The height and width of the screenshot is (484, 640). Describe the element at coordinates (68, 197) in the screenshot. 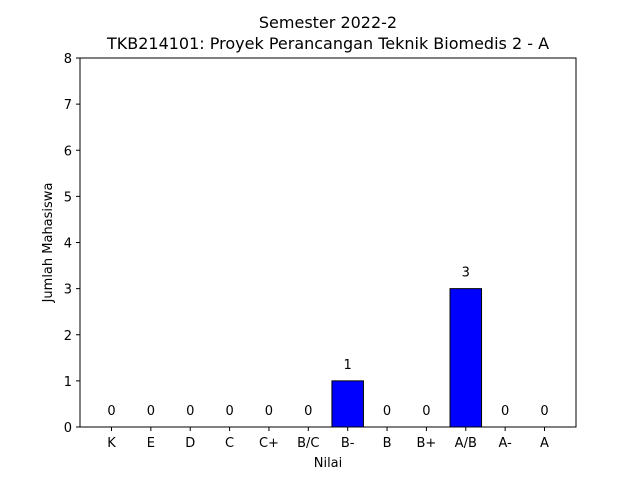

I see `y-tick-label-5: 5` at that location.